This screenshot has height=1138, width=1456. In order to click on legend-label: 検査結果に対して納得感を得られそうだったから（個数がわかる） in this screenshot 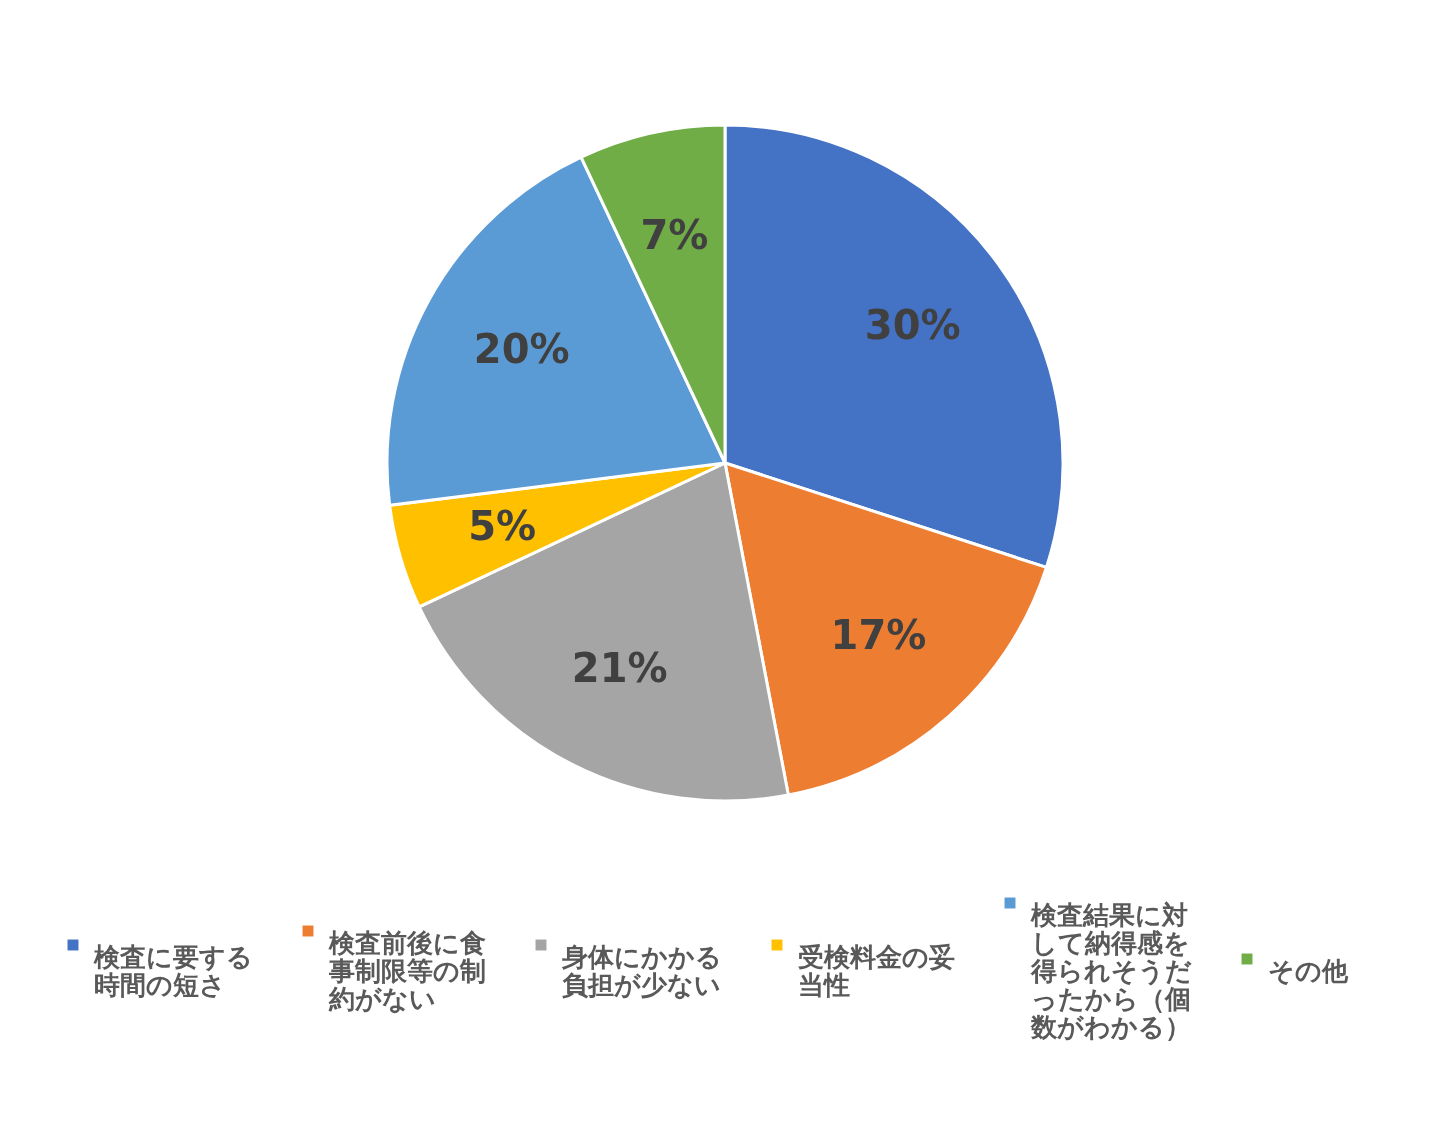, I will do `click(1111, 971)`.